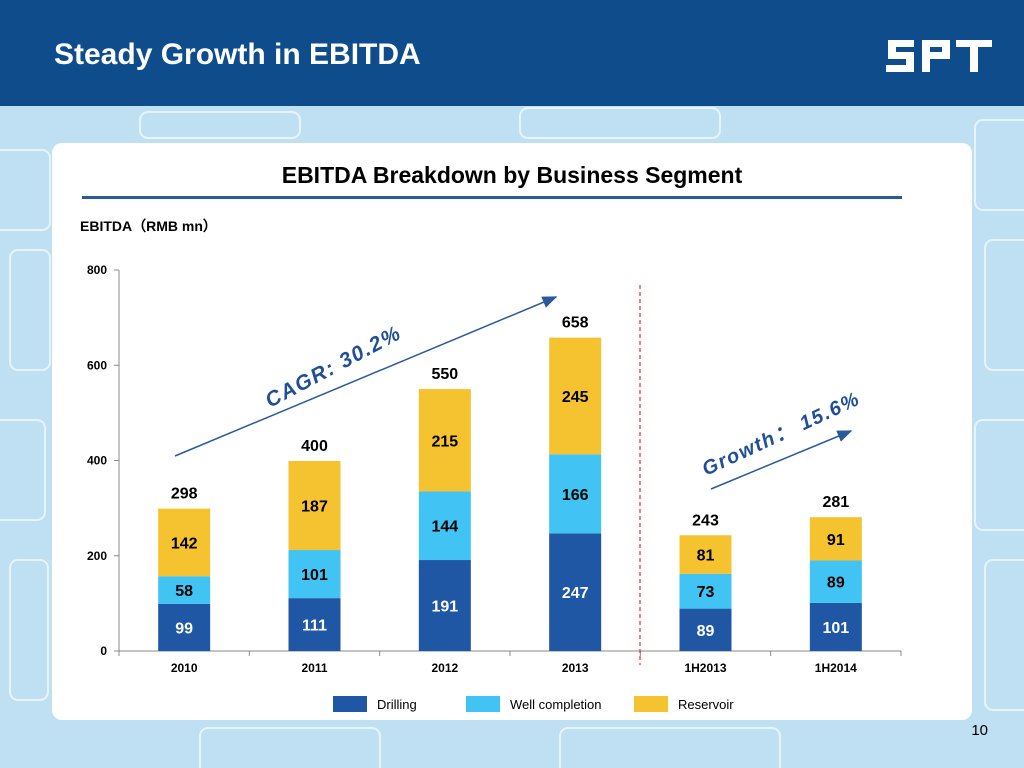  I want to click on data-label: 99, so click(184, 628).